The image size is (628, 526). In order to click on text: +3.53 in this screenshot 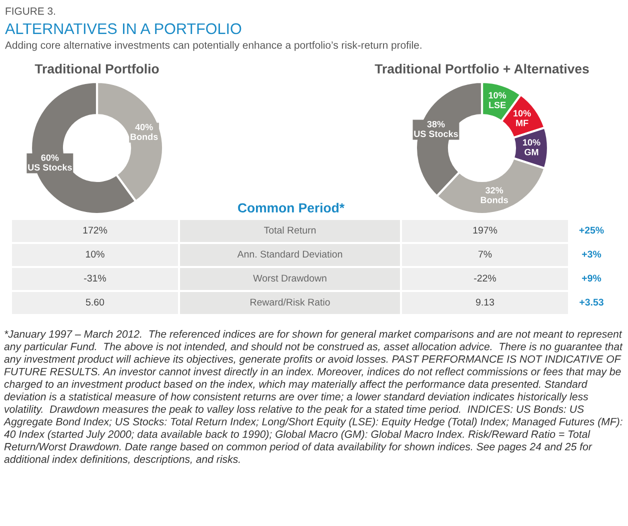, I will do `click(592, 302)`.